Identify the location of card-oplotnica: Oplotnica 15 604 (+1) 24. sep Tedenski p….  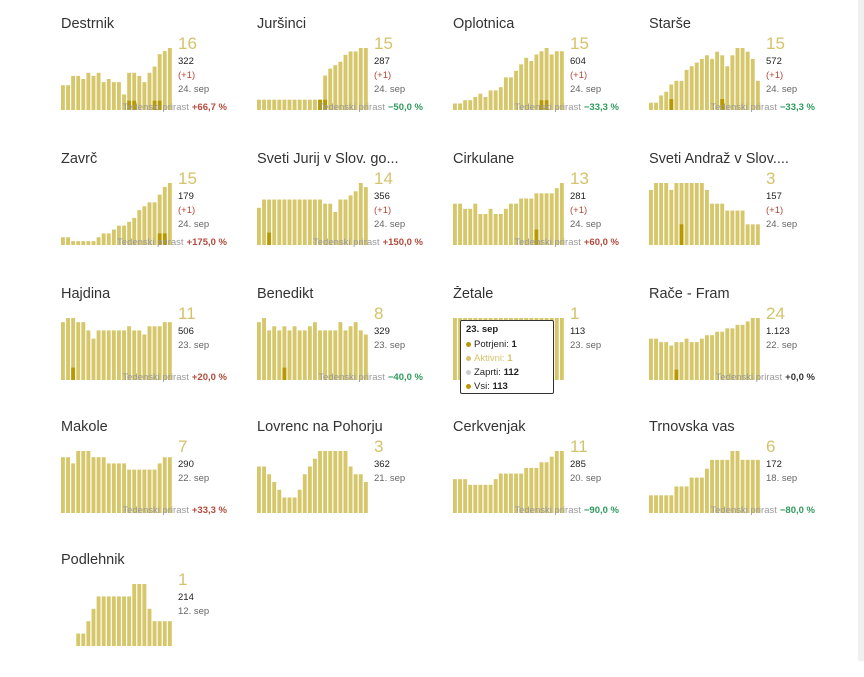
(548, 78).